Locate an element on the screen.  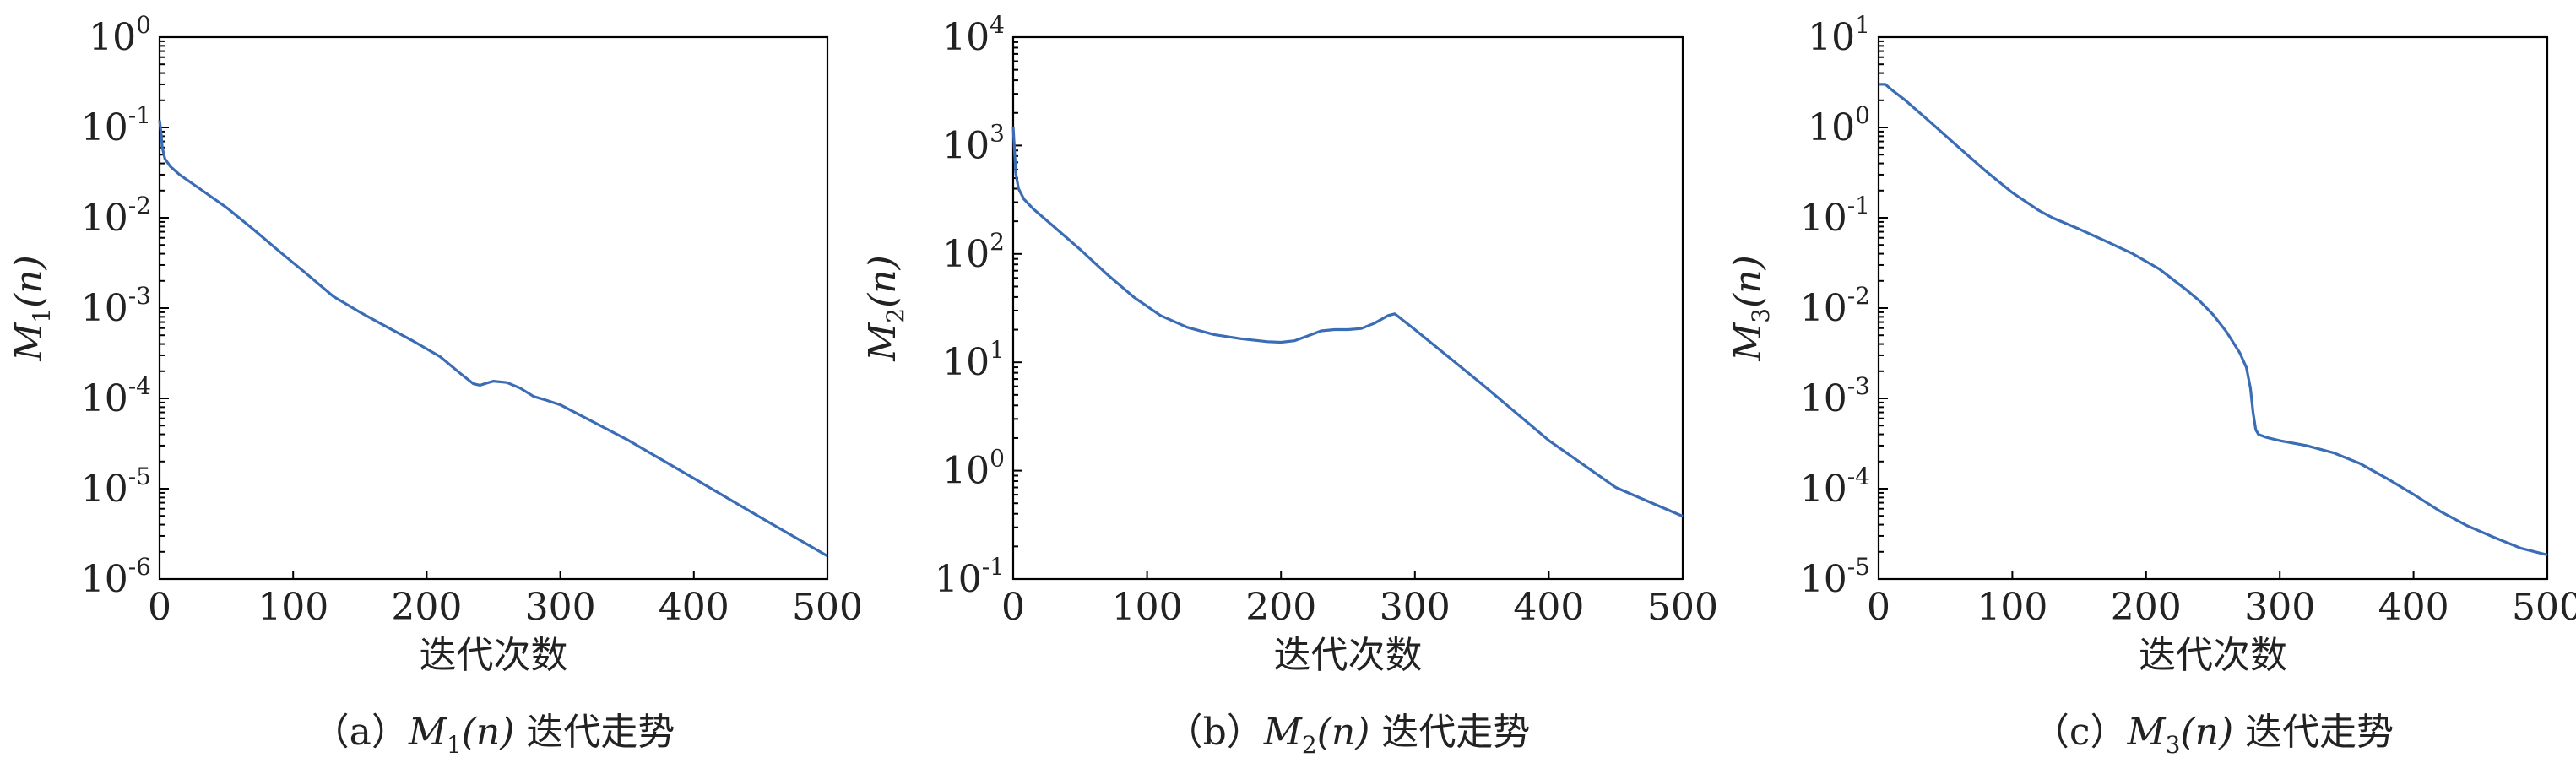
panel-caption: （c）M3(n) 迭代走势 is located at coordinates (2213, 735).